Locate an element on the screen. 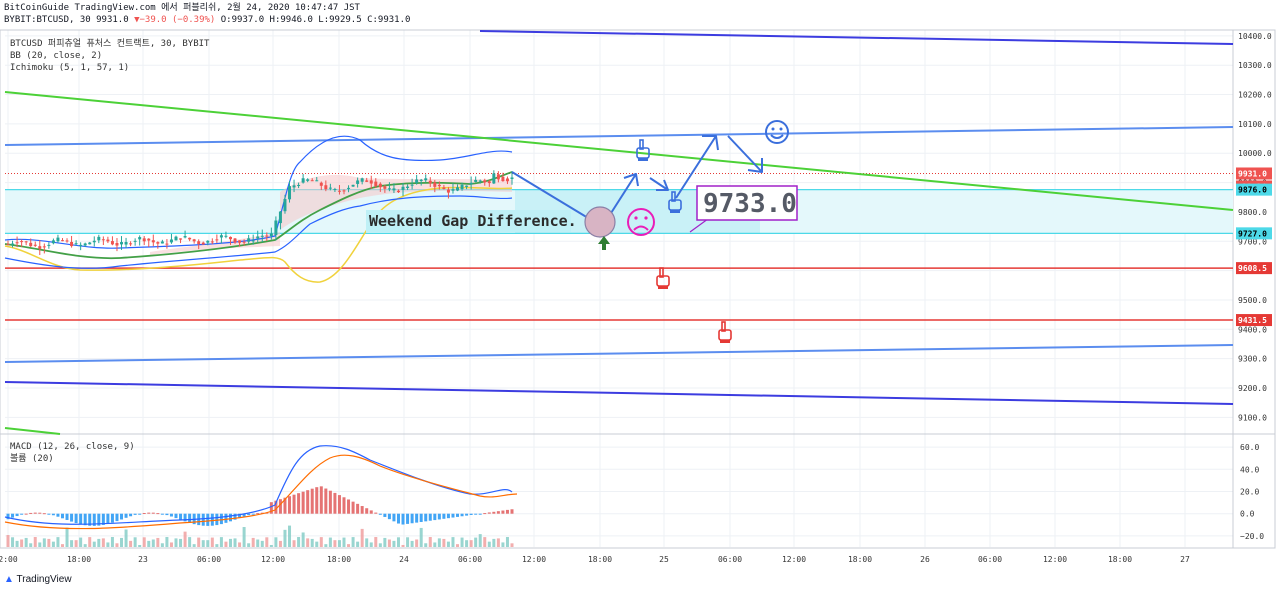 The height and width of the screenshot is (594, 1280). tradingview-brand: ▲ TradingView is located at coordinates (38, 579).